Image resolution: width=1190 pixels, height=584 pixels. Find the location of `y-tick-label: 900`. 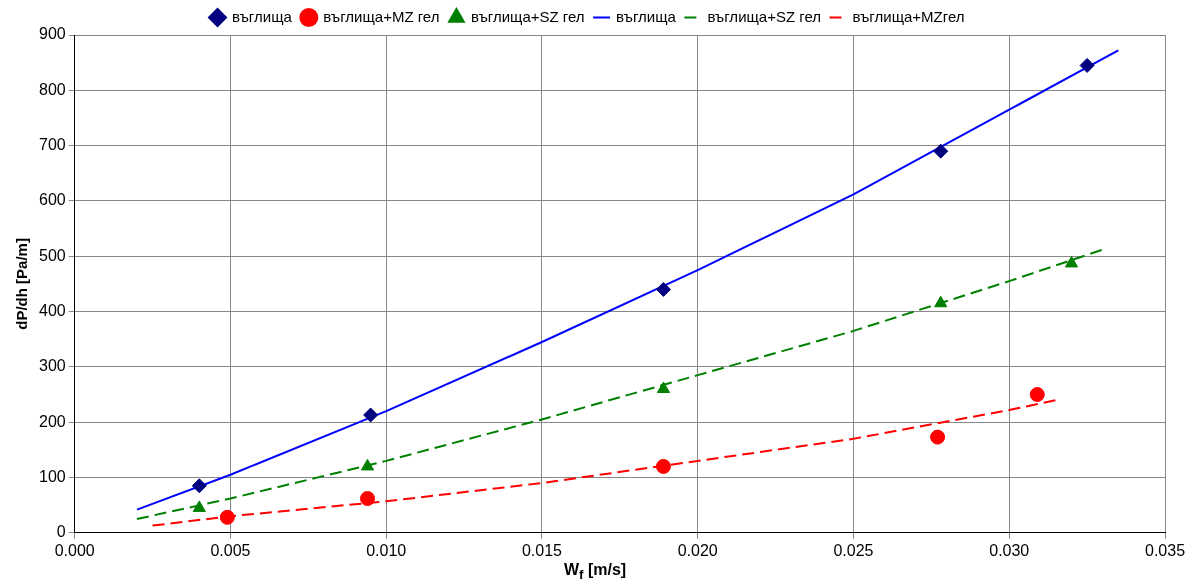

y-tick-label: 900 is located at coordinates (52, 34).